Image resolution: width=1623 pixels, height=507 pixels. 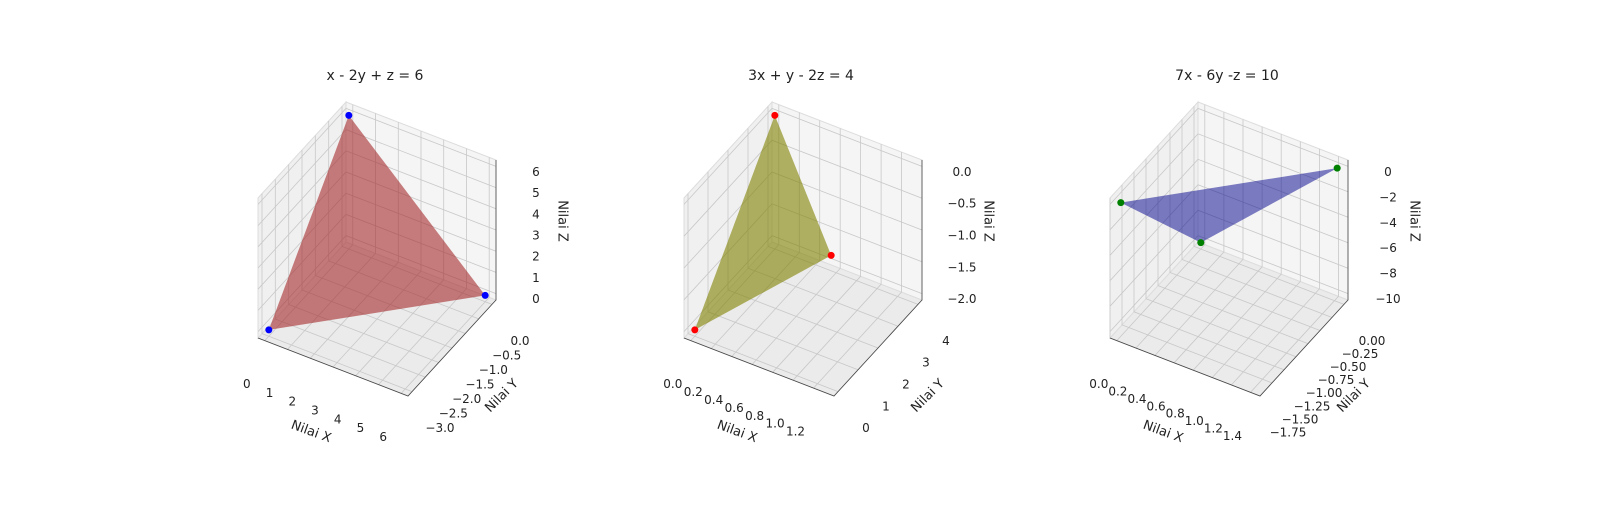 What do you see at coordinates (961, 236) in the screenshot?
I see `z-tick-label: −1.0` at bounding box center [961, 236].